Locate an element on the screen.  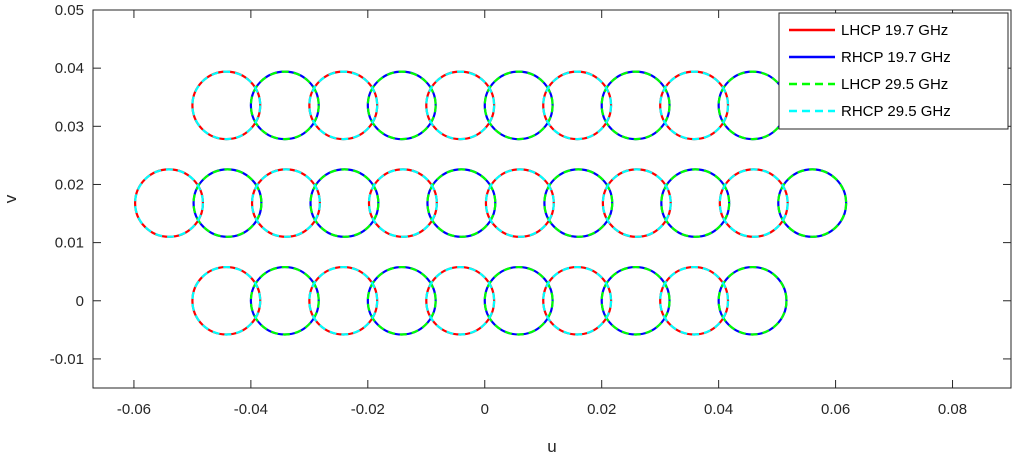
y-tick-label: 0 is located at coordinates (80, 301).